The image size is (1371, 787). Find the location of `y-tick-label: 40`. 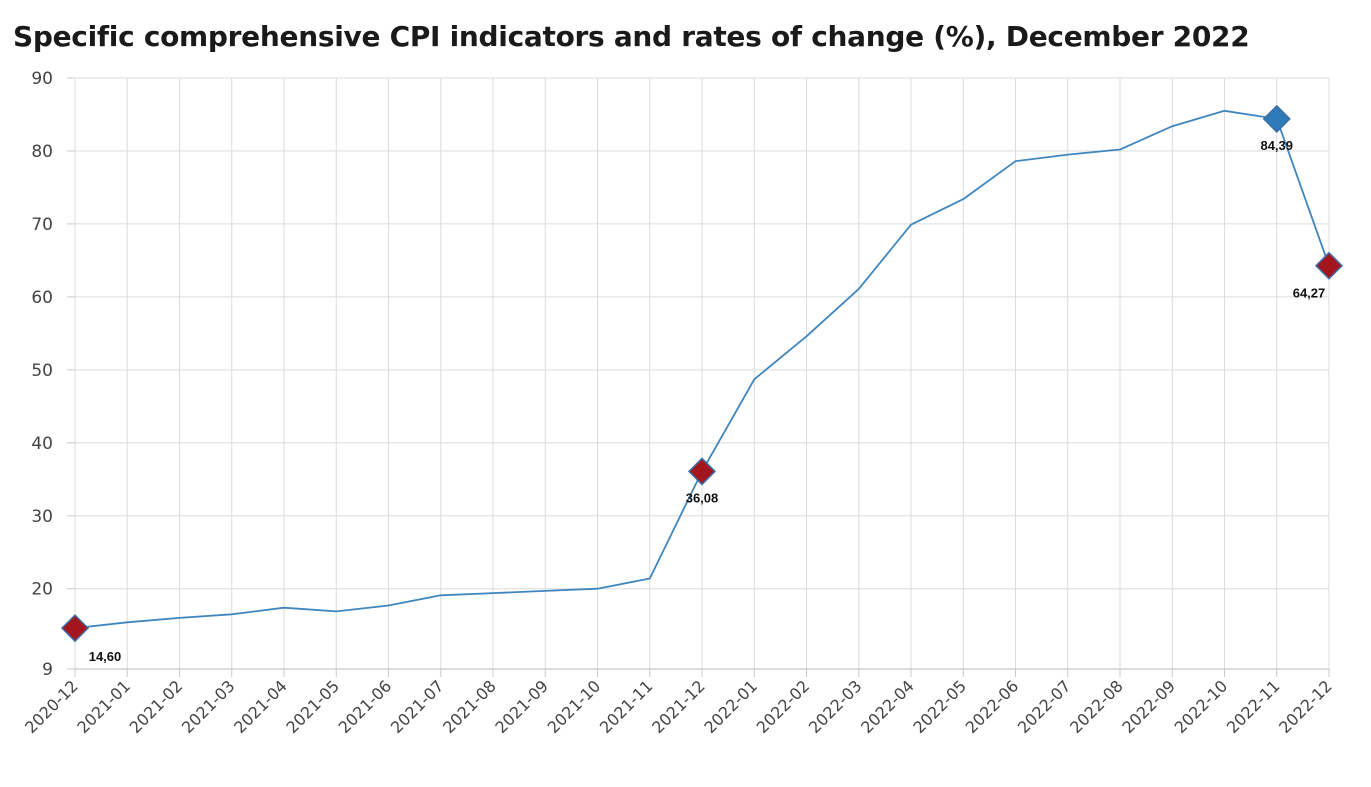

y-tick-label: 40 is located at coordinates (42, 444).